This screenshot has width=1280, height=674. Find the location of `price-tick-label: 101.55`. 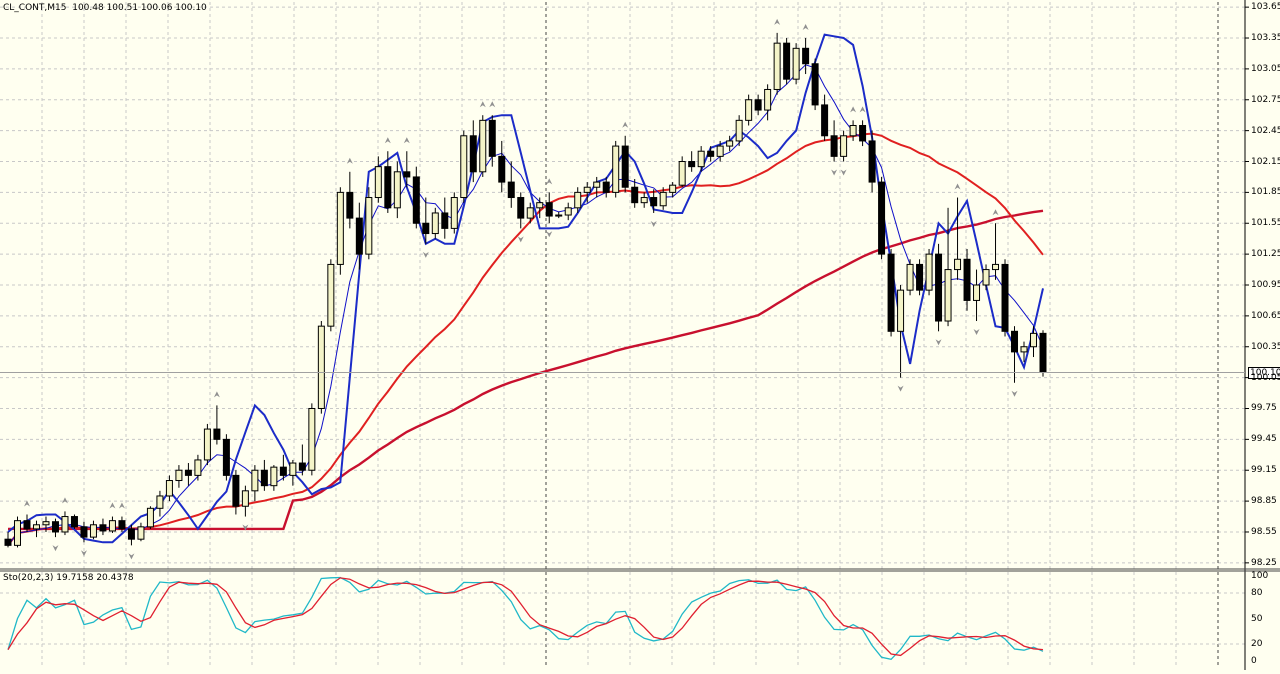

price-tick-label: 101.55 is located at coordinates (1265, 223).